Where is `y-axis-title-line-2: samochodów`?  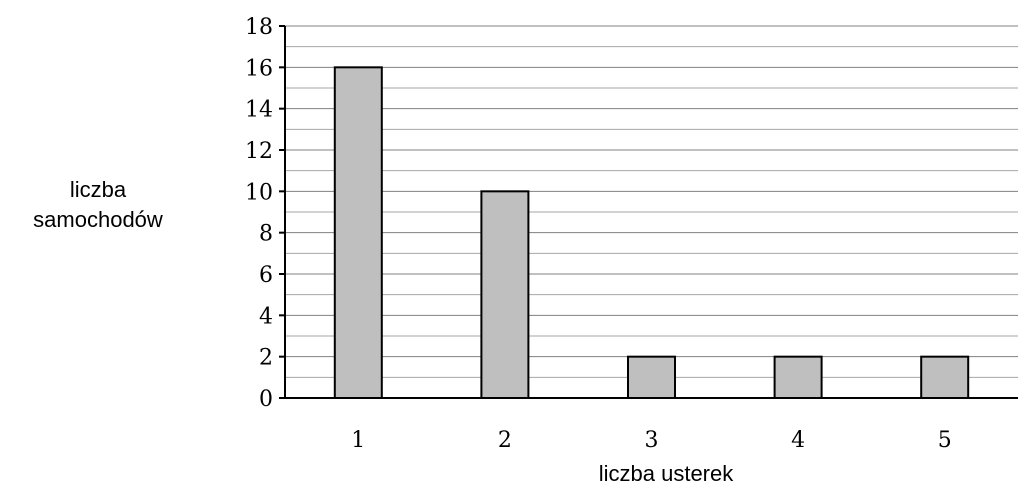
y-axis-title-line-2: samochodów is located at coordinates (98, 219).